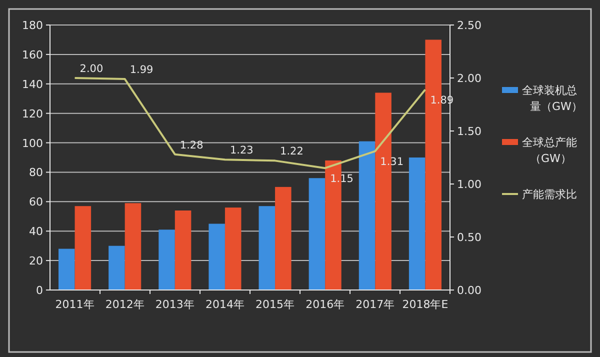 This screenshot has width=600, height=357. I want to click on x-tick-label: 2017年, so click(375, 304).